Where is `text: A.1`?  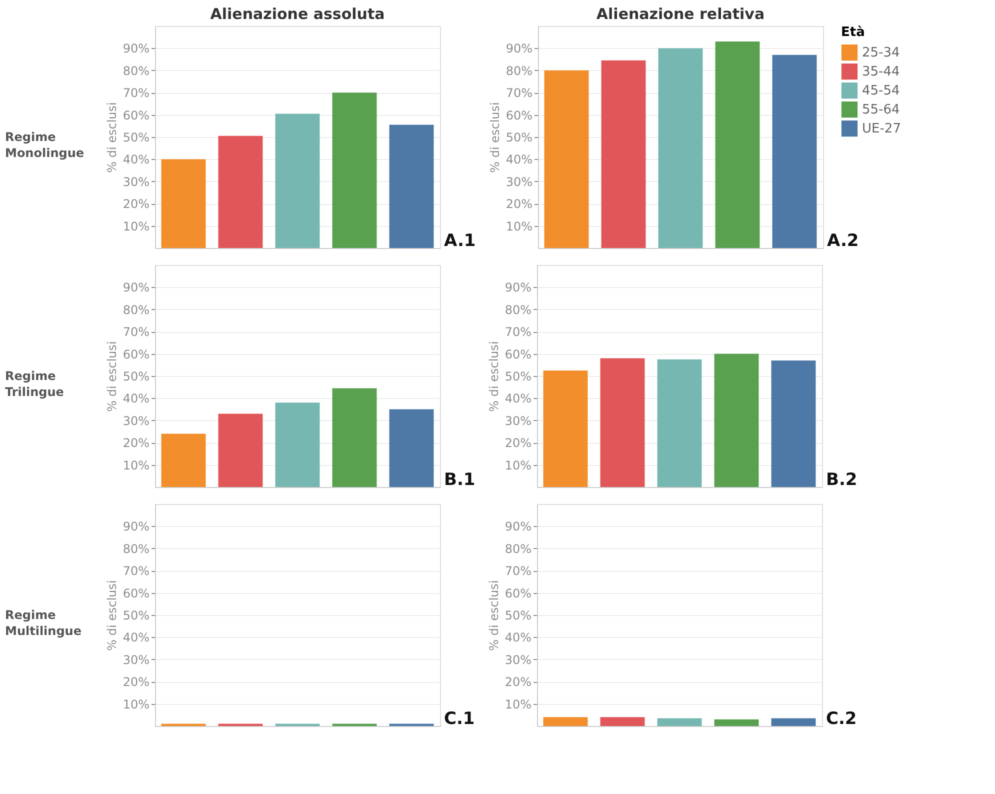 text: A.1 is located at coordinates (460, 241).